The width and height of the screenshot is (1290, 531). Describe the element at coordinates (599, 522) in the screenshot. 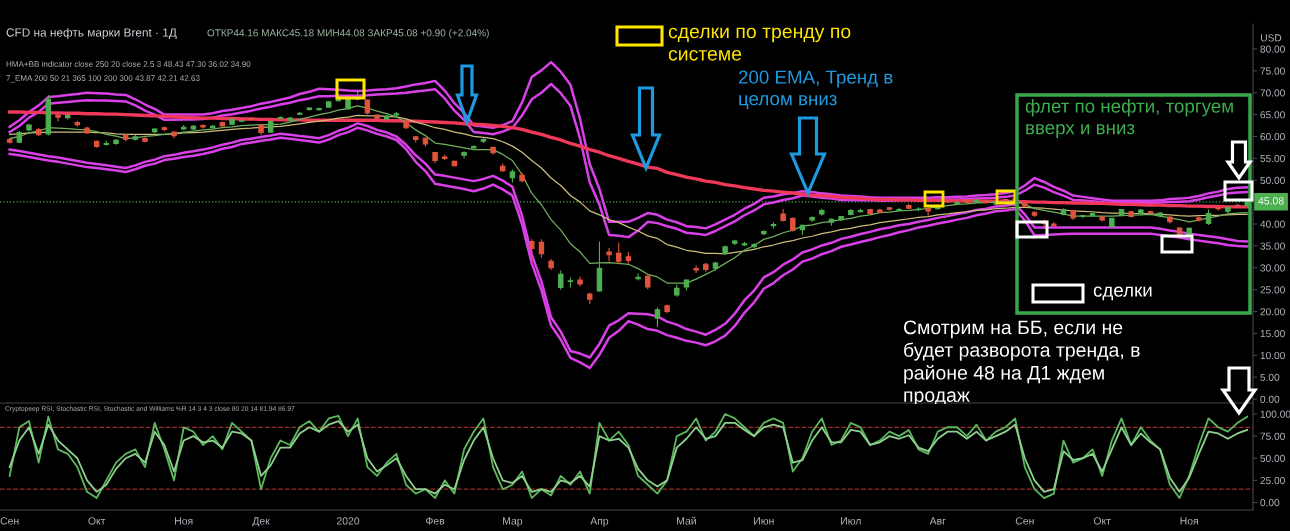

I see `x-tick-label: Апр` at that location.